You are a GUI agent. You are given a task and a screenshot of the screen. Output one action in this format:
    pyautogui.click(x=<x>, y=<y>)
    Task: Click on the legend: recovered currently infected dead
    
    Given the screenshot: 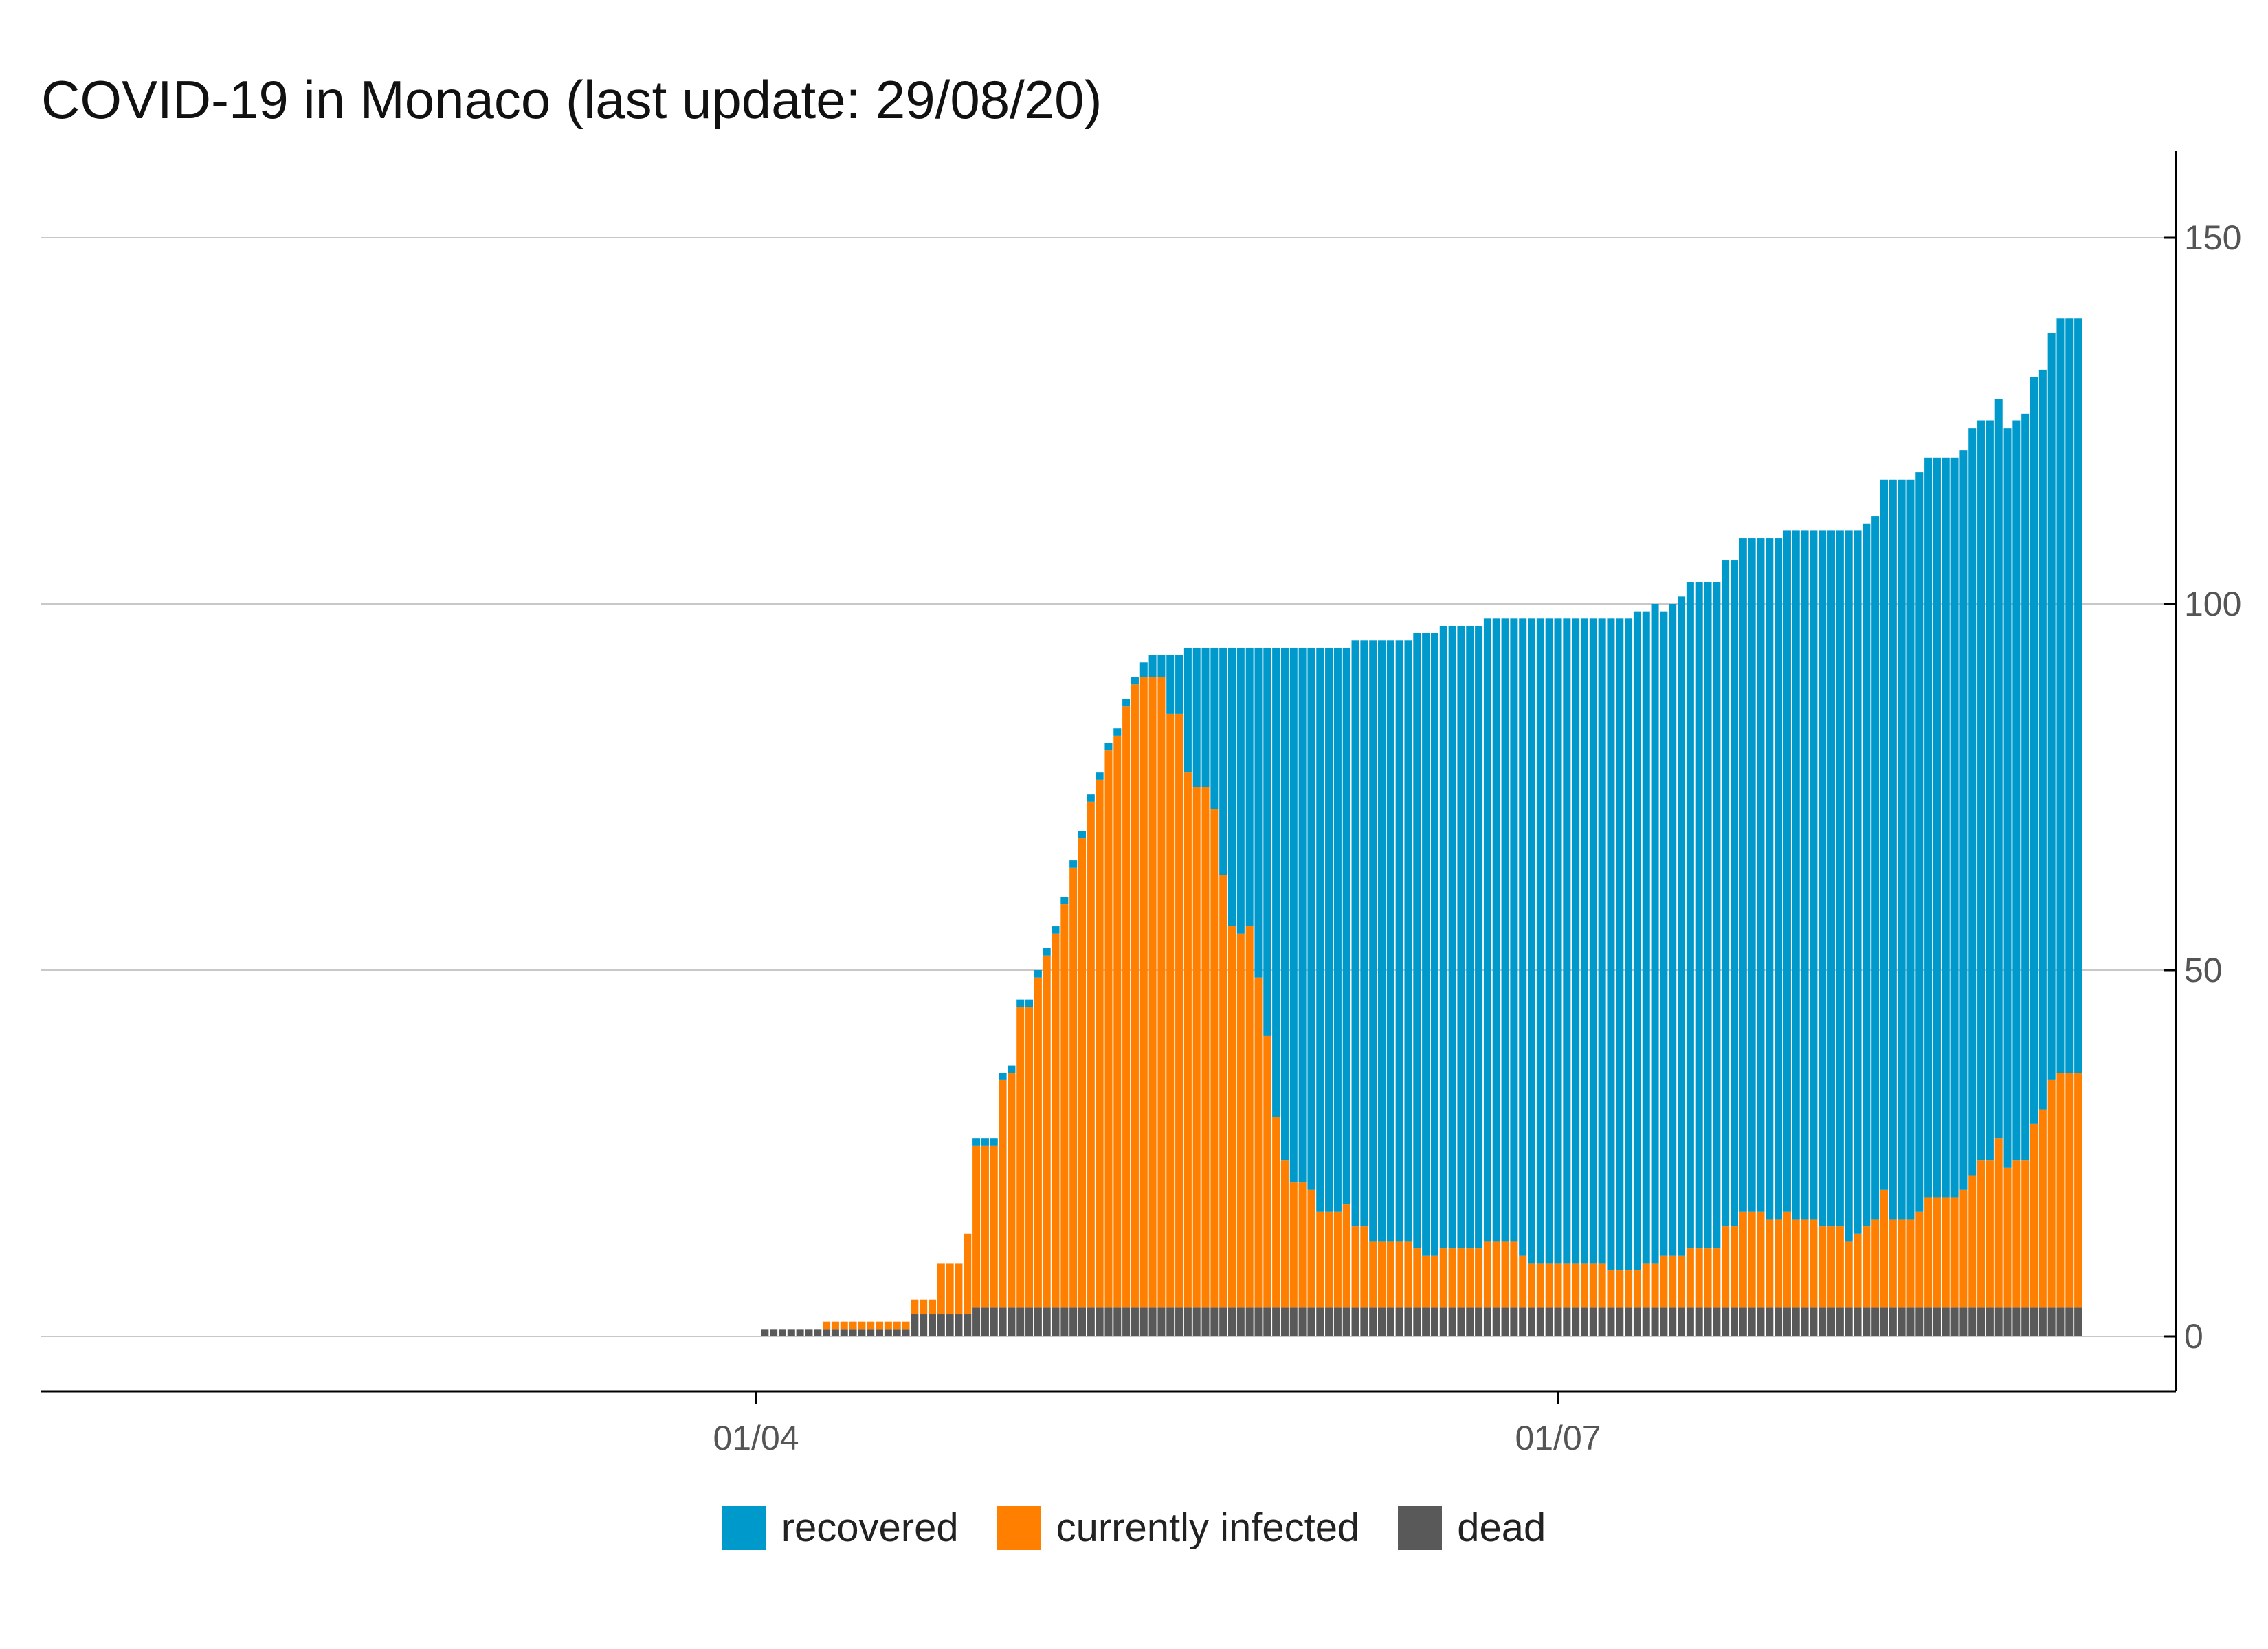 What is the action you would take?
    pyautogui.click(x=1134, y=1528)
    